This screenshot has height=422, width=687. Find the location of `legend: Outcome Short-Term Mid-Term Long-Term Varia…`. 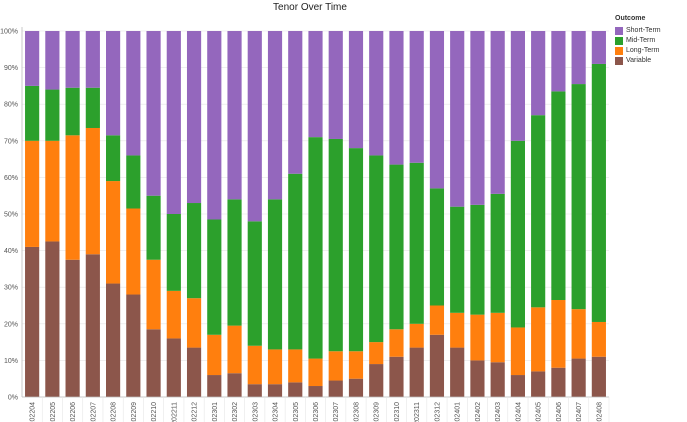

legend: Outcome Short-Term Mid-Term Long-Term Varia… is located at coordinates (638, 40).